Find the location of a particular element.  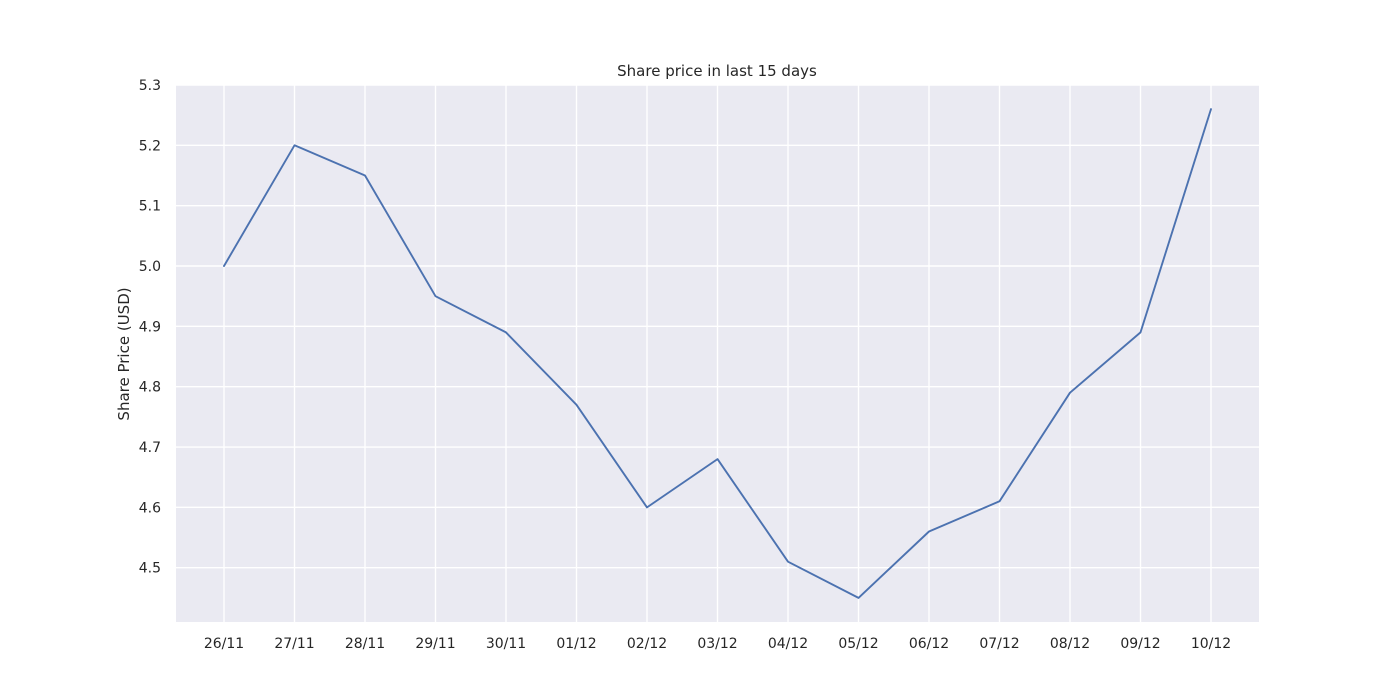

y-tick-label: 4.8 is located at coordinates (150, 388).